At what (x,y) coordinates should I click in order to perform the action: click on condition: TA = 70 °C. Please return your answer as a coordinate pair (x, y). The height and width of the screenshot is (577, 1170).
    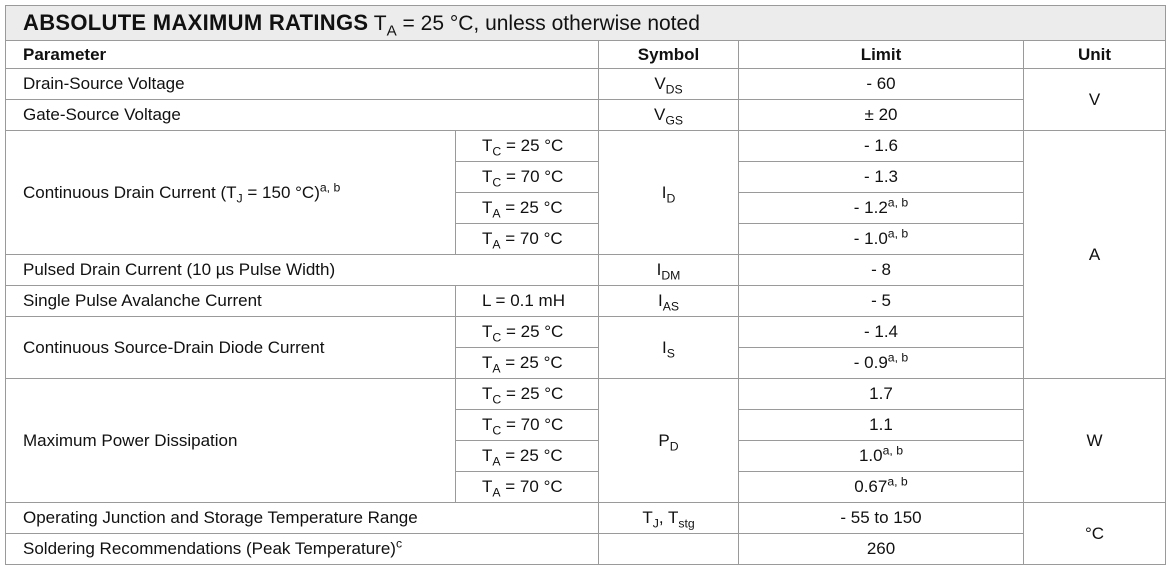
    Looking at the image, I should click on (527, 487).